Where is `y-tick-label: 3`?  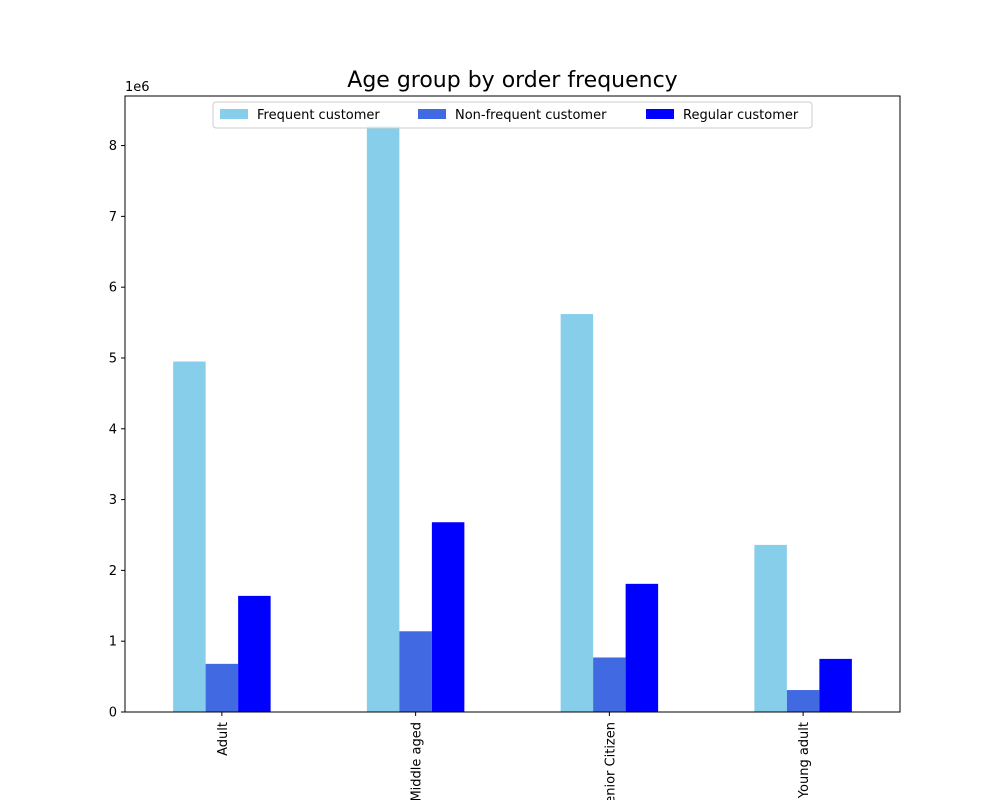
y-tick-label: 3 is located at coordinates (113, 500).